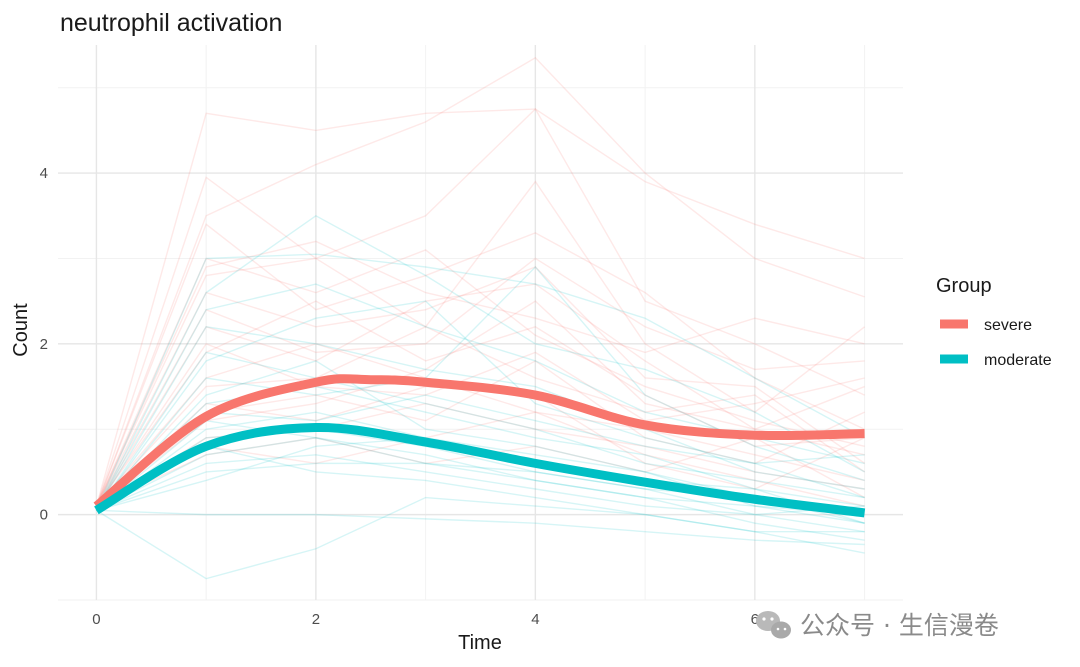 This screenshot has width=1080, height=667. Describe the element at coordinates (44, 344) in the screenshot. I see `y-tick-label: 2` at that location.